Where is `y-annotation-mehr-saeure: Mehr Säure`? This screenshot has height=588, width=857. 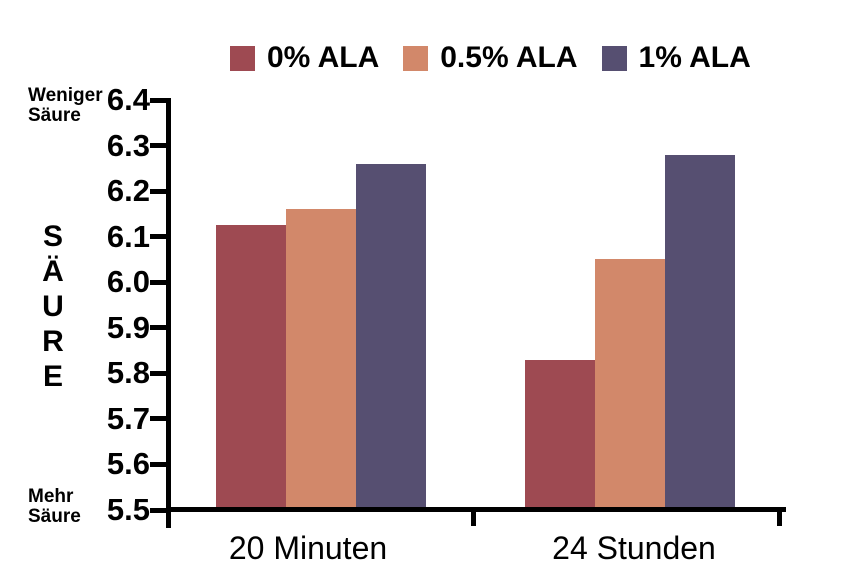 y-annotation-mehr-saeure: Mehr Säure is located at coordinates (54, 507).